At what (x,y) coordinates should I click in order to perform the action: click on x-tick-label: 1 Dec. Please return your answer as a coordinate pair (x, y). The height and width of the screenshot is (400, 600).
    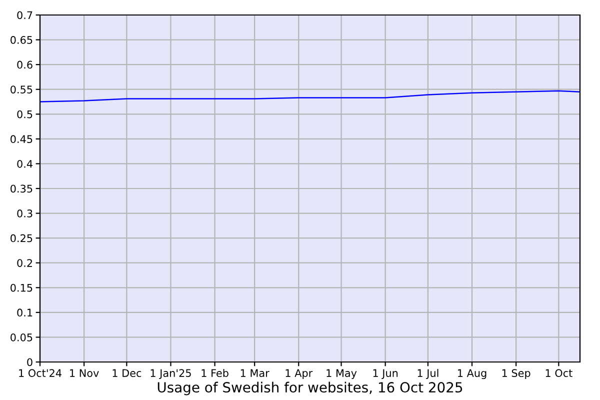
    Looking at the image, I should click on (127, 373).